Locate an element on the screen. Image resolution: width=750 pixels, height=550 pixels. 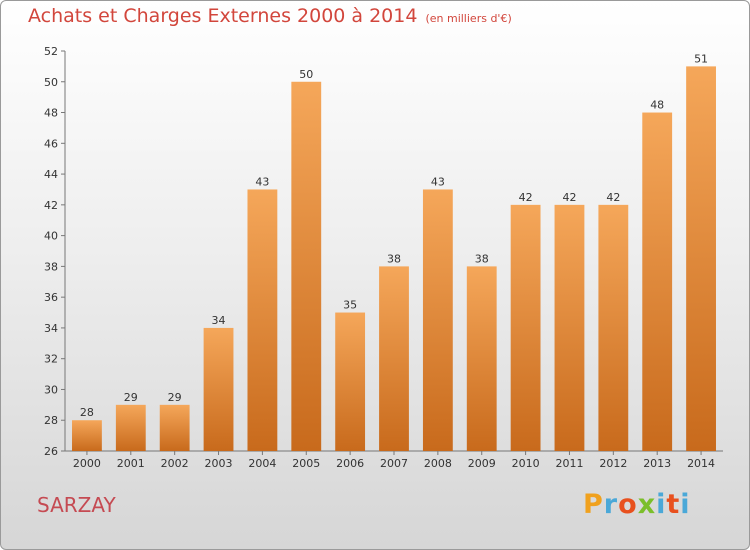
y-tick-label: 48 is located at coordinates (51, 113).